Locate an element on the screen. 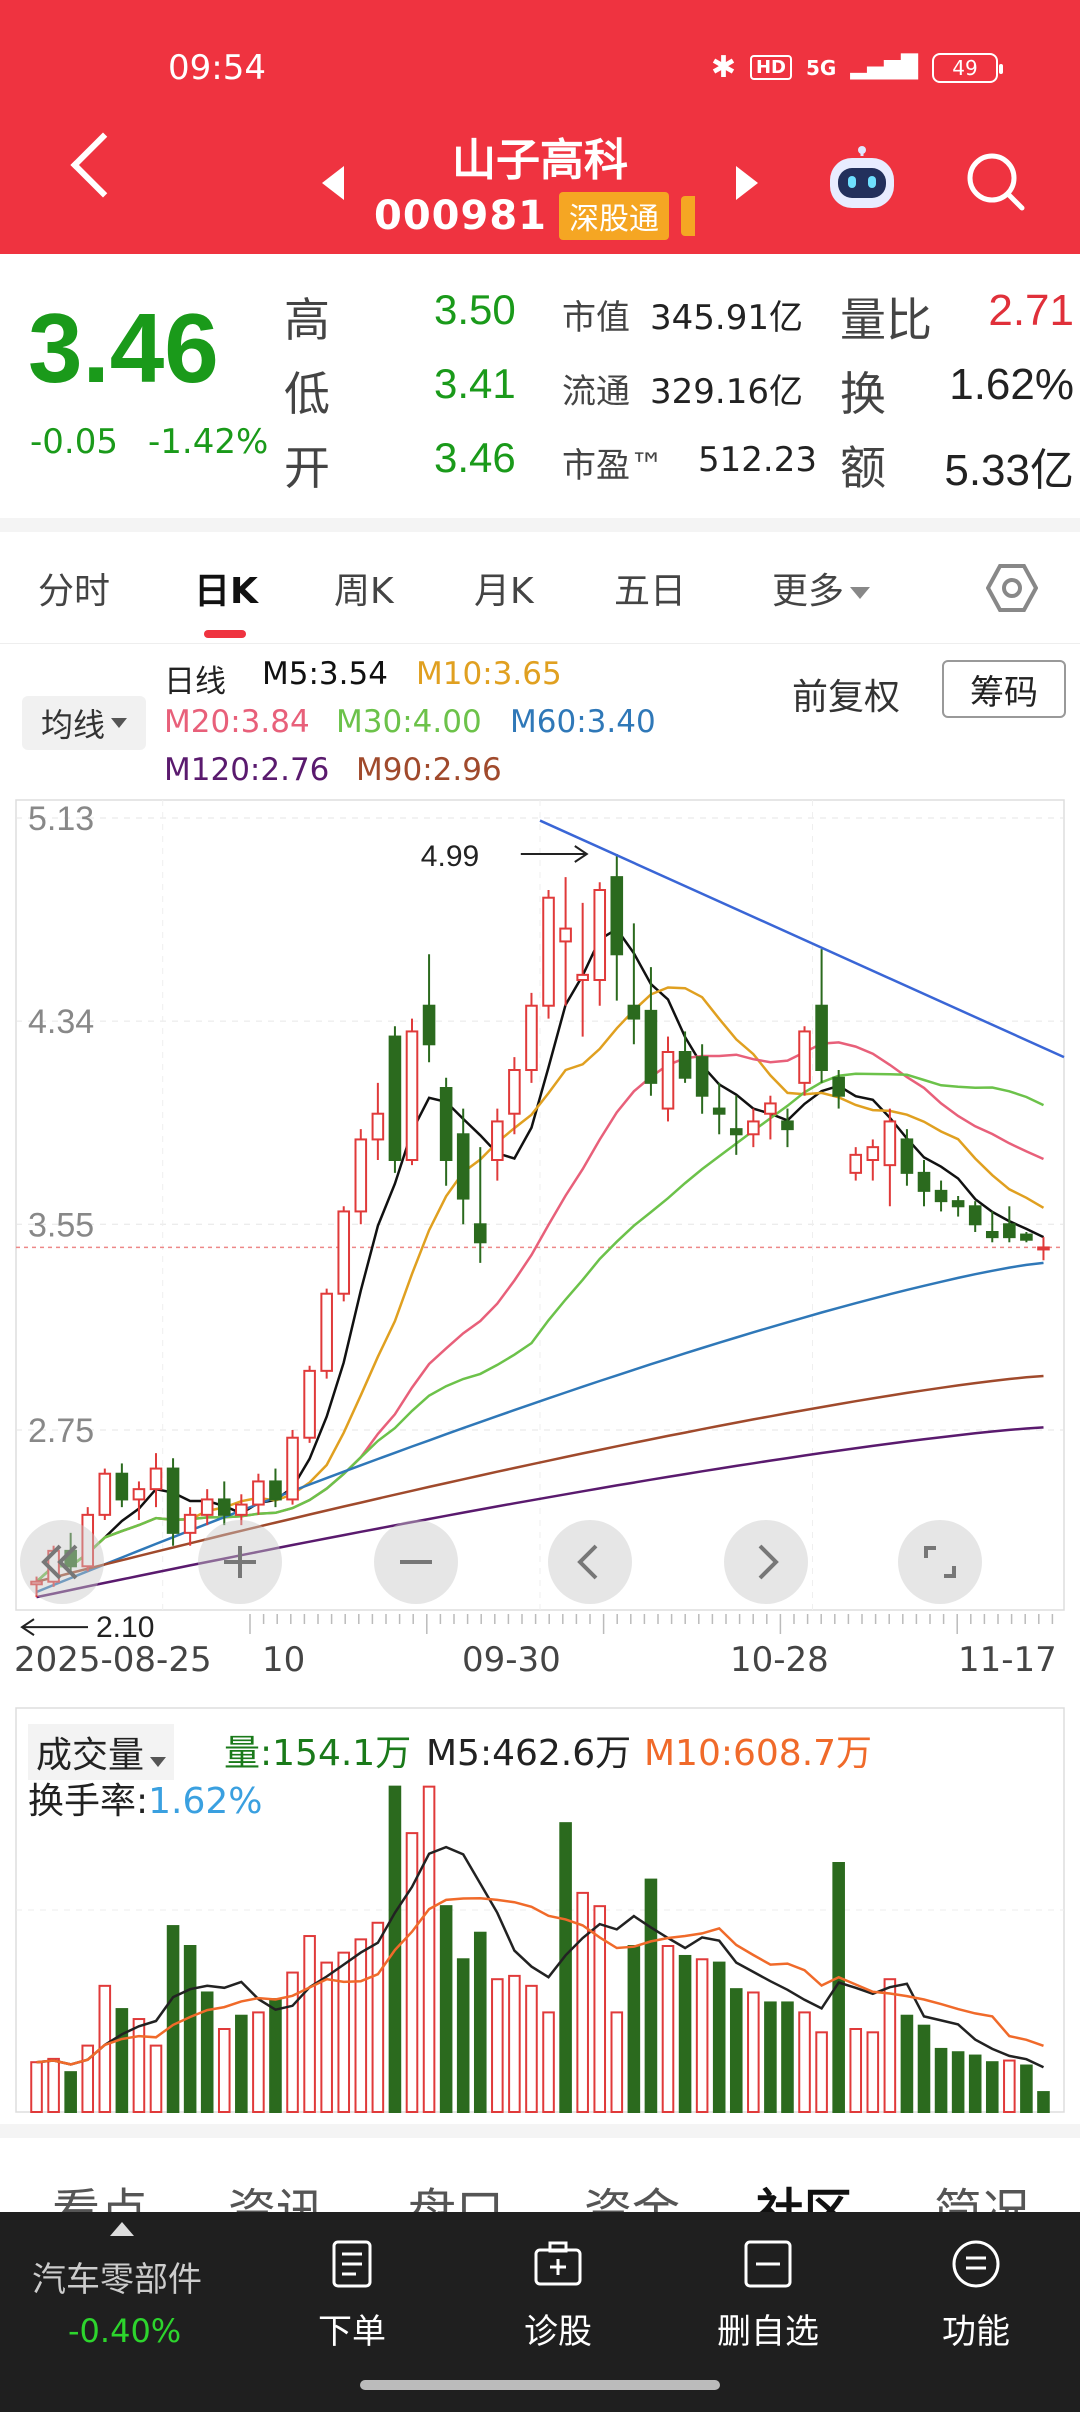 The height and width of the screenshot is (2412, 1080). fullscreen-button is located at coordinates (940, 1562).